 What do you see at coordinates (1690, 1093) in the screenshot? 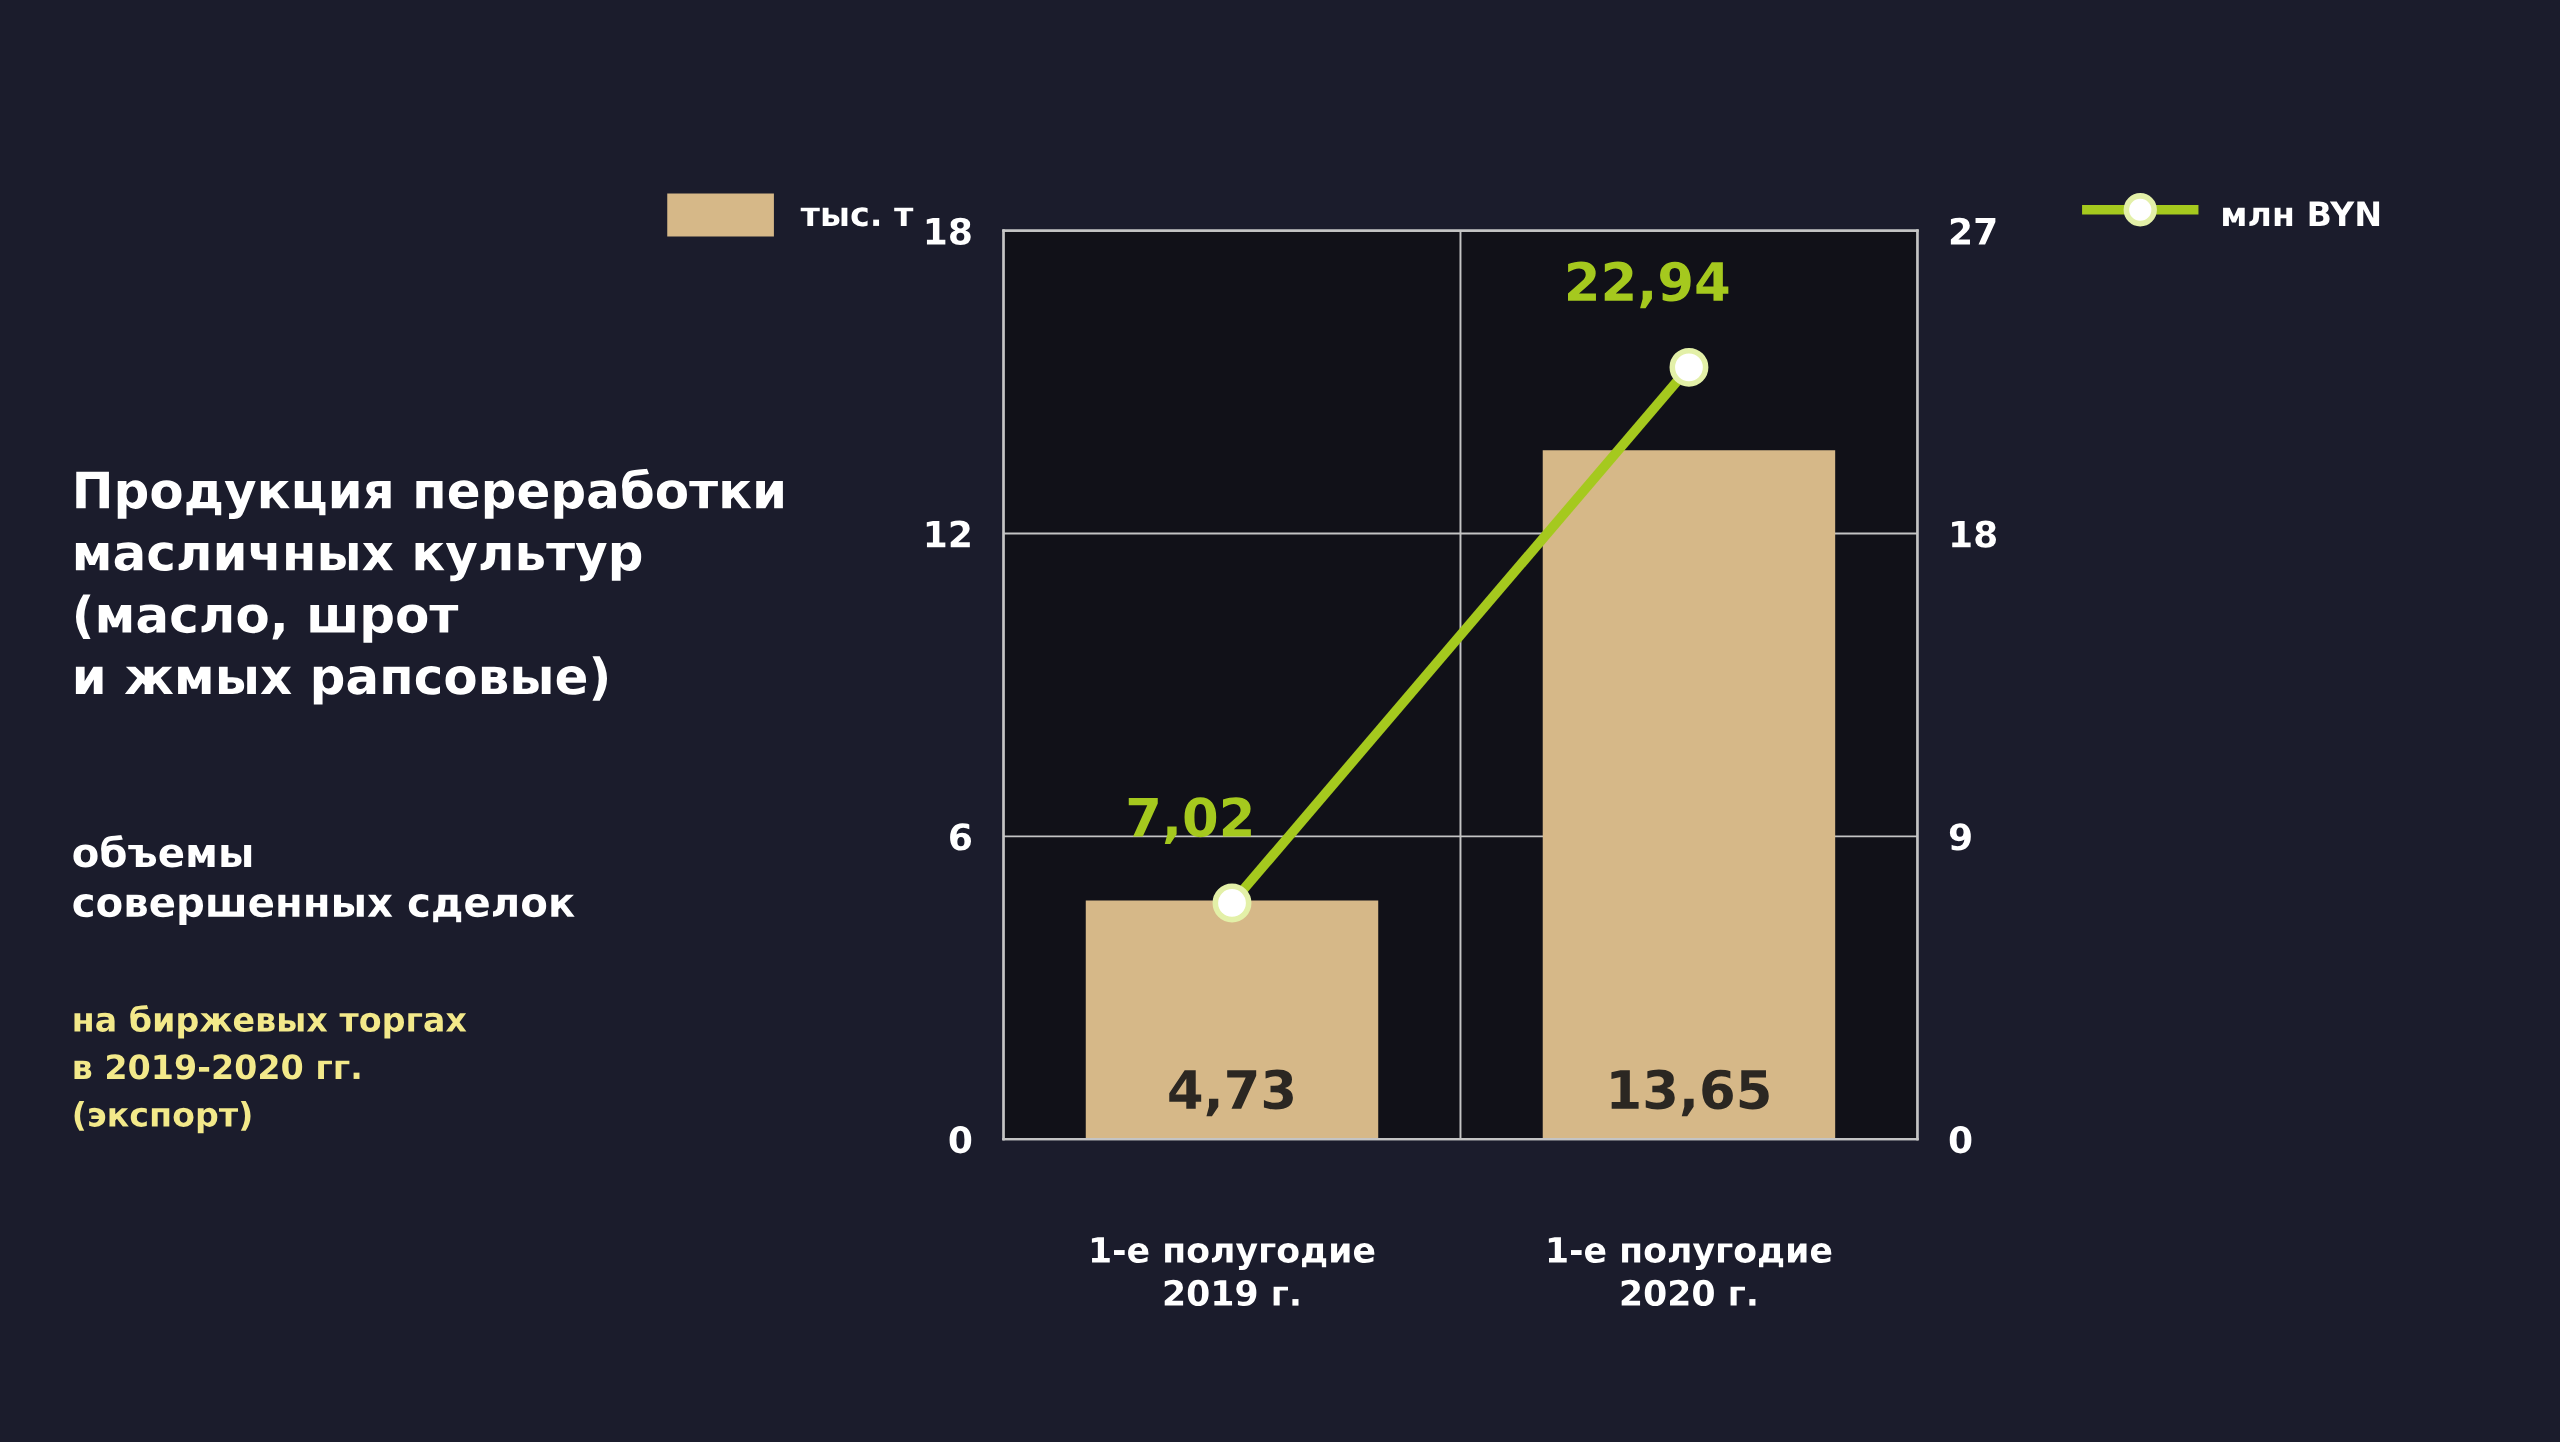
I see `data-label: 13,65` at bounding box center [1690, 1093].